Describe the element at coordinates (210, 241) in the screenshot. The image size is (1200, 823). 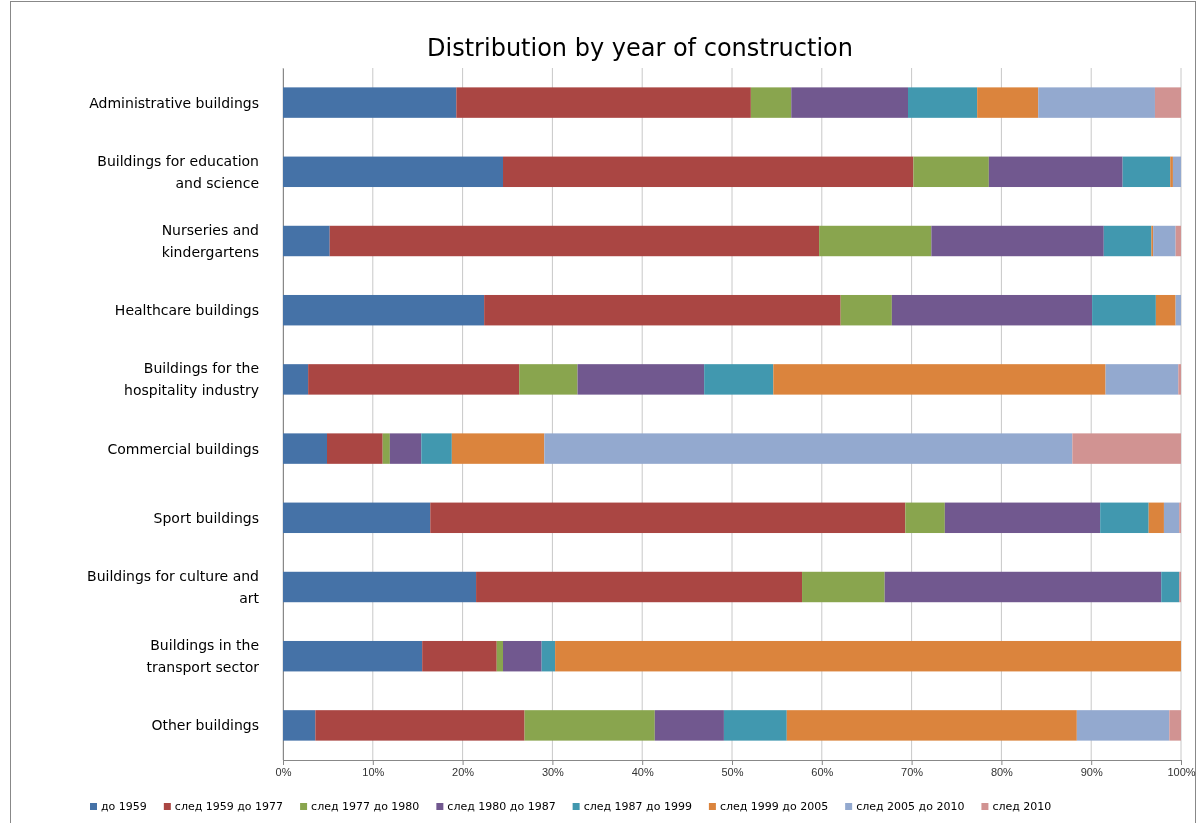
I see `y-tick-label: Nurseries and kindergartens` at that location.